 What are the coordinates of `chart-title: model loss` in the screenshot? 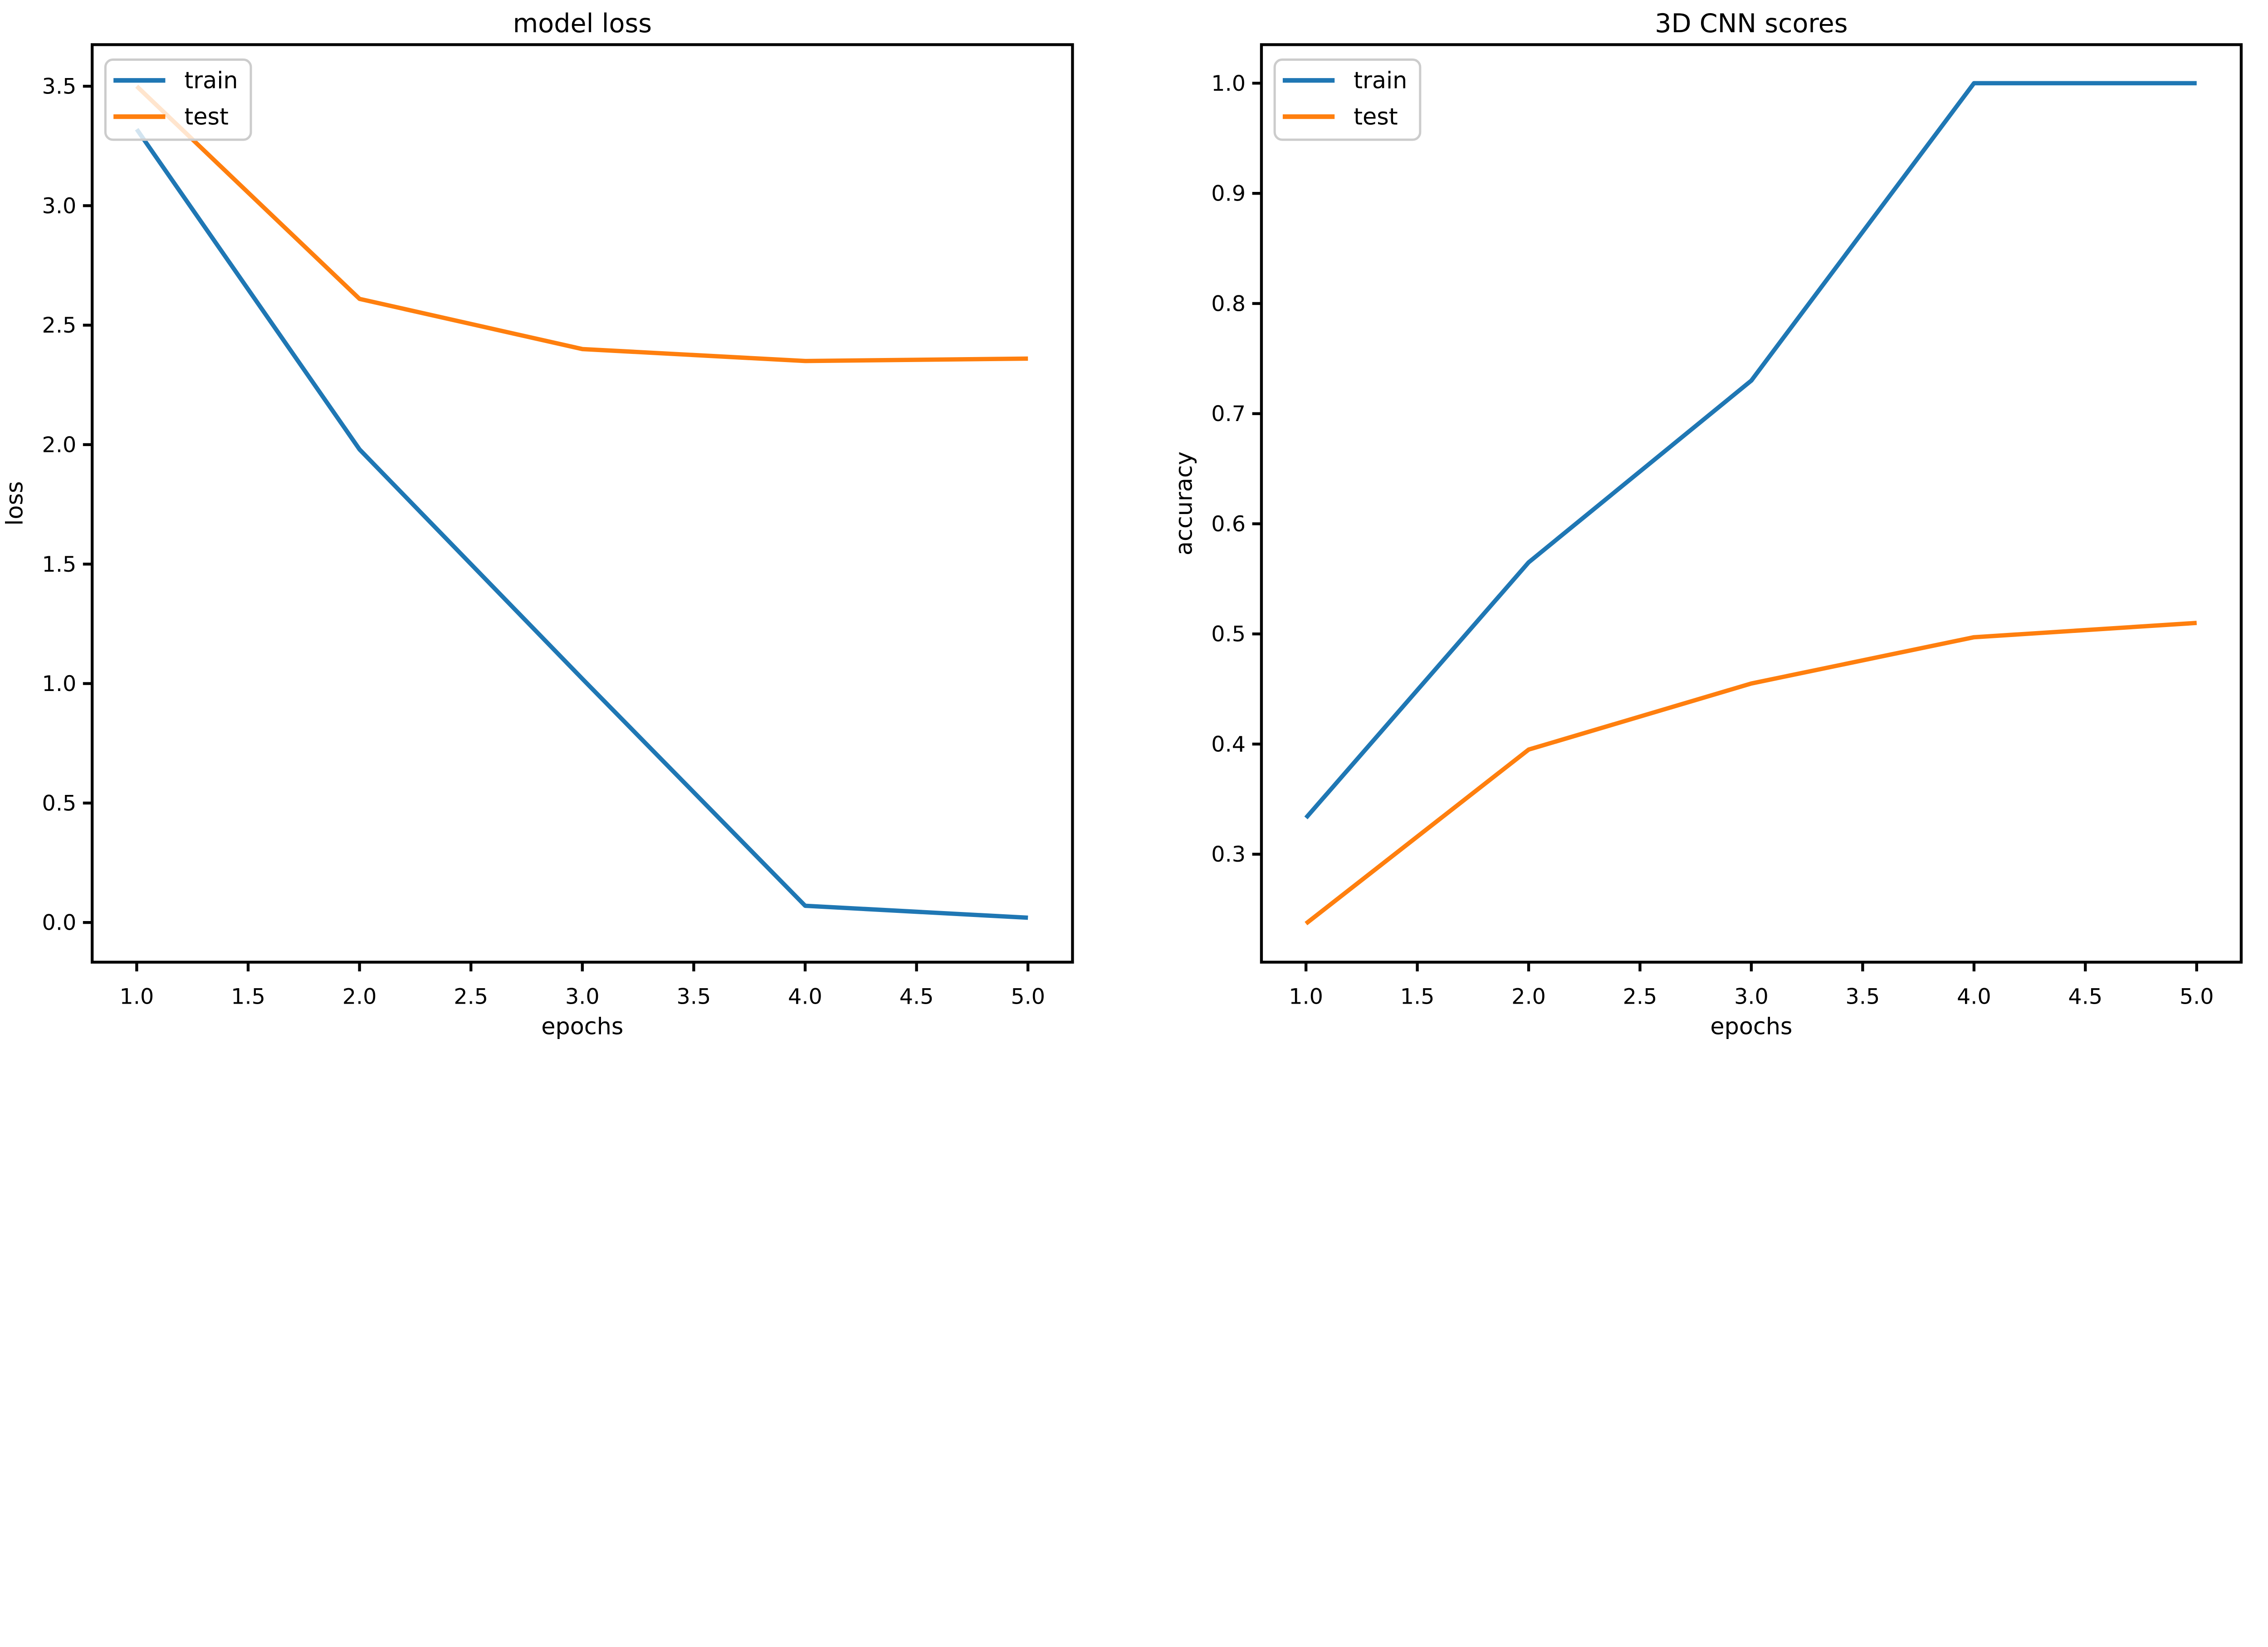 It's located at (582, 24).